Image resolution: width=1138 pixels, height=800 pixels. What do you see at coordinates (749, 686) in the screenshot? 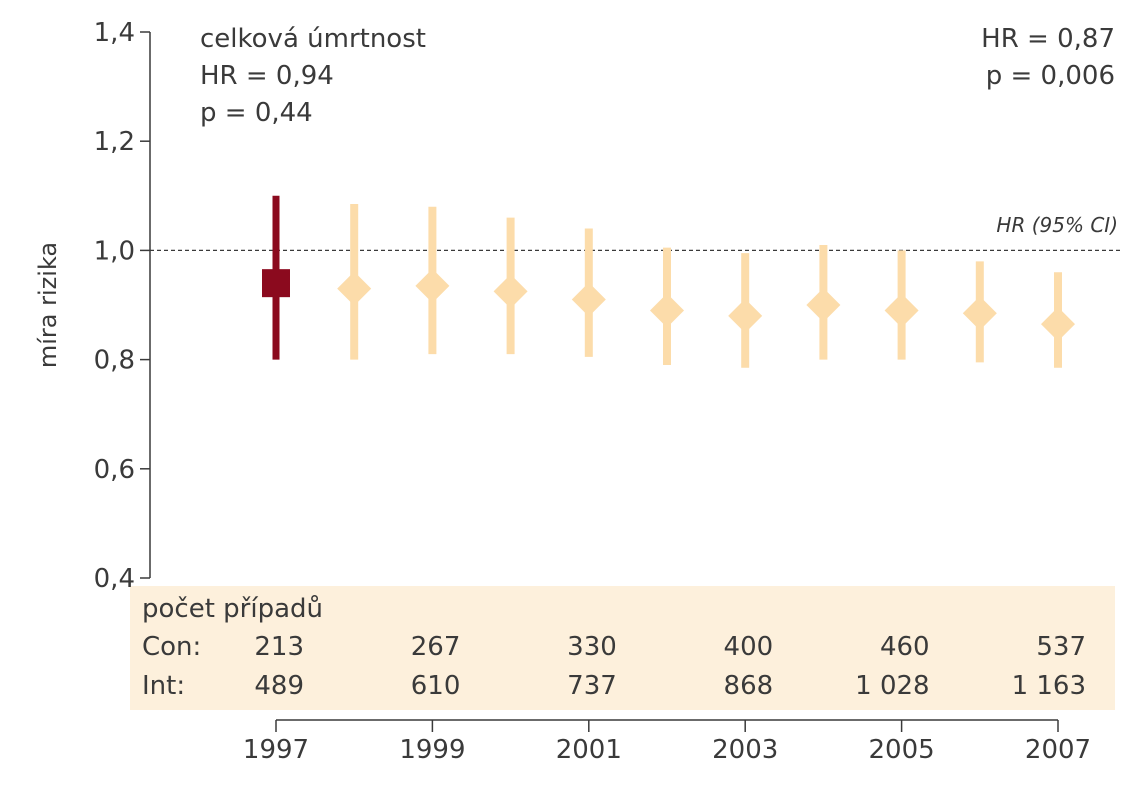
I see `table-cell: 868` at bounding box center [749, 686].